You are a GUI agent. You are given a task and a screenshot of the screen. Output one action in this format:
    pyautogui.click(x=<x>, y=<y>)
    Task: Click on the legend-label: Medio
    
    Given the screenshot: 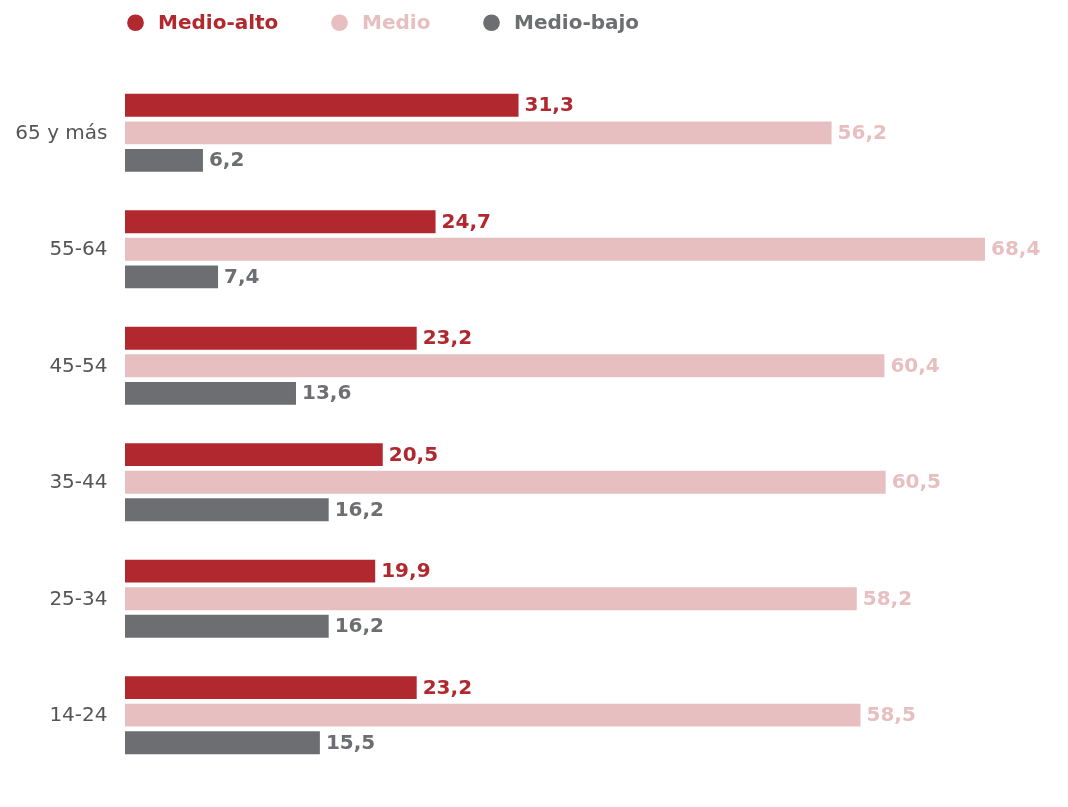 What is the action you would take?
    pyautogui.click(x=396, y=21)
    